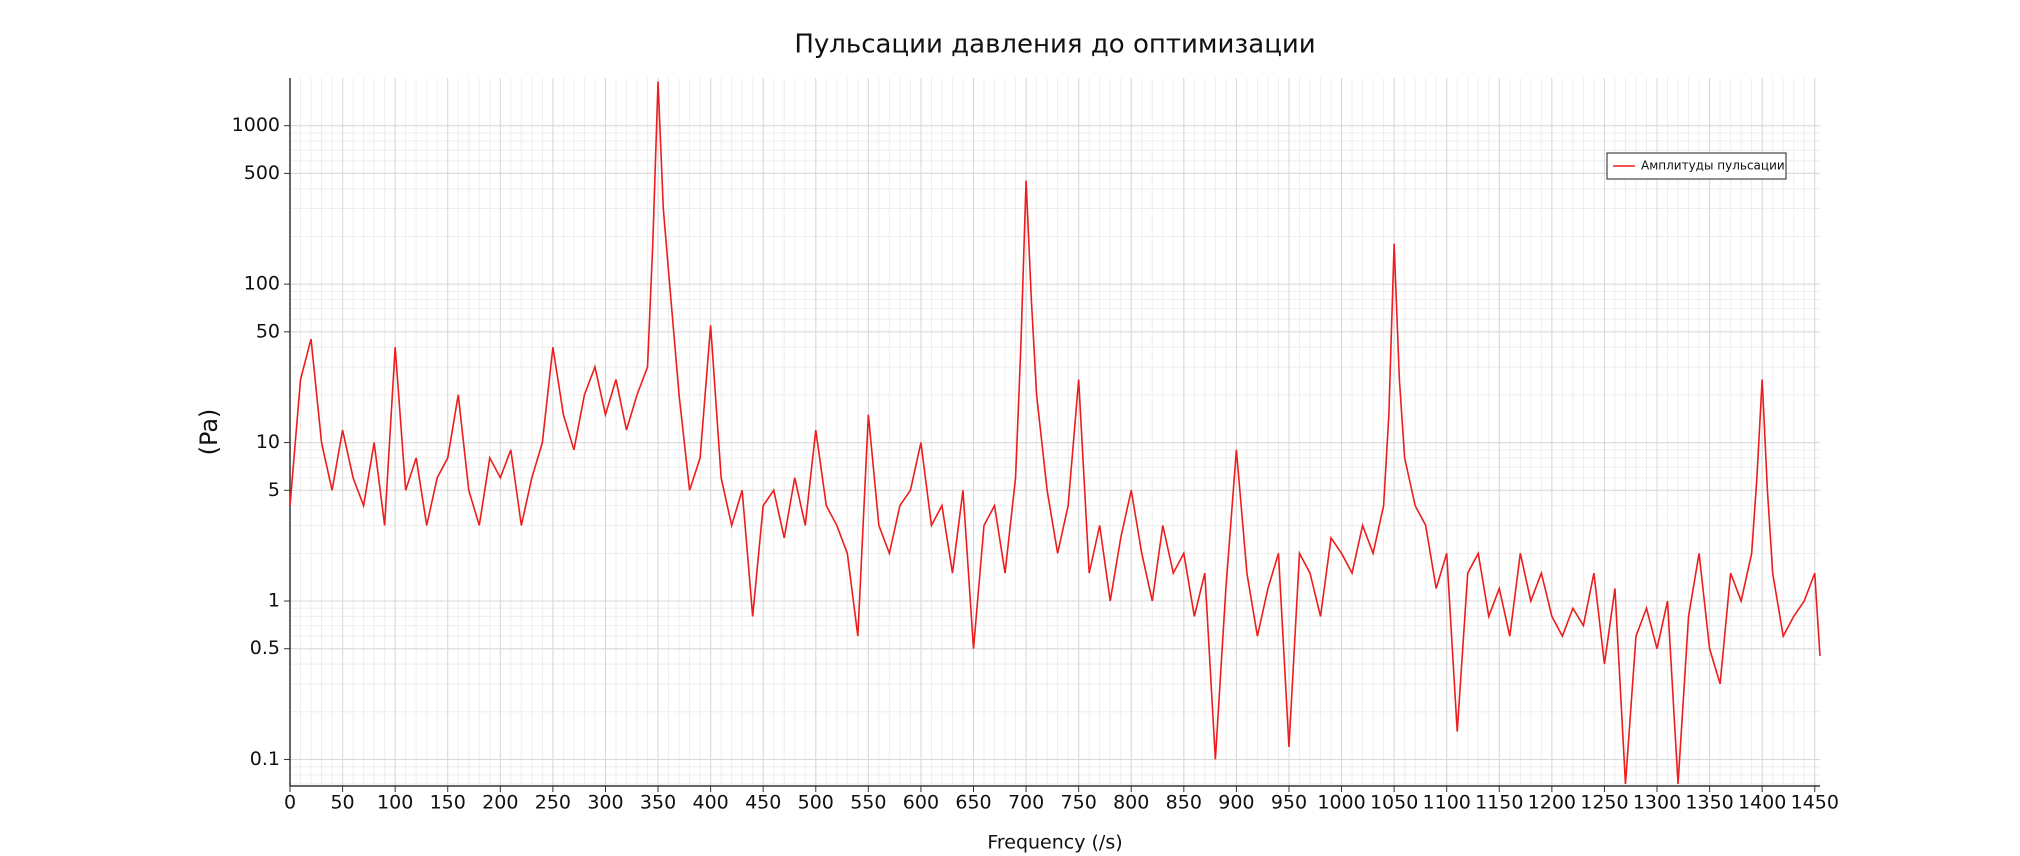 This screenshot has height=856, width=2020. I want to click on x-tick-label: 450, so click(763, 803).